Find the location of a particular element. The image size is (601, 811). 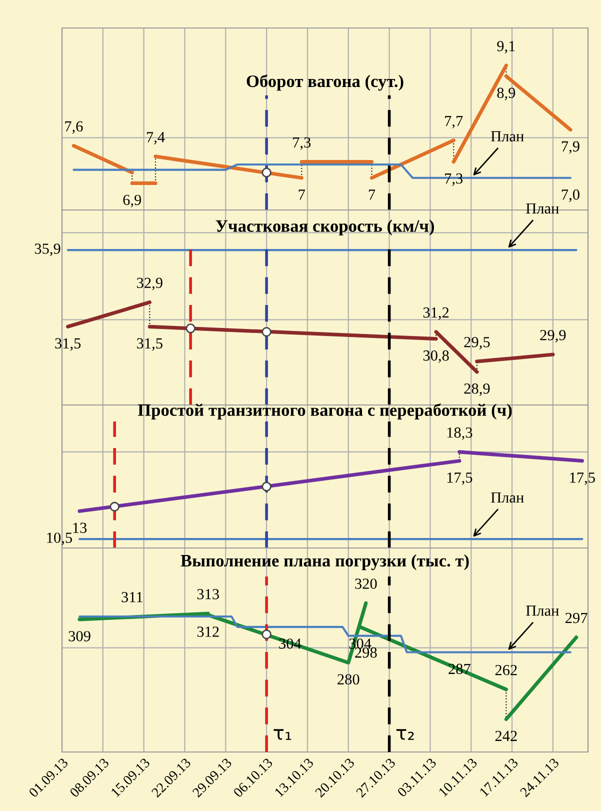

data-label: 31,2 is located at coordinates (436, 313).